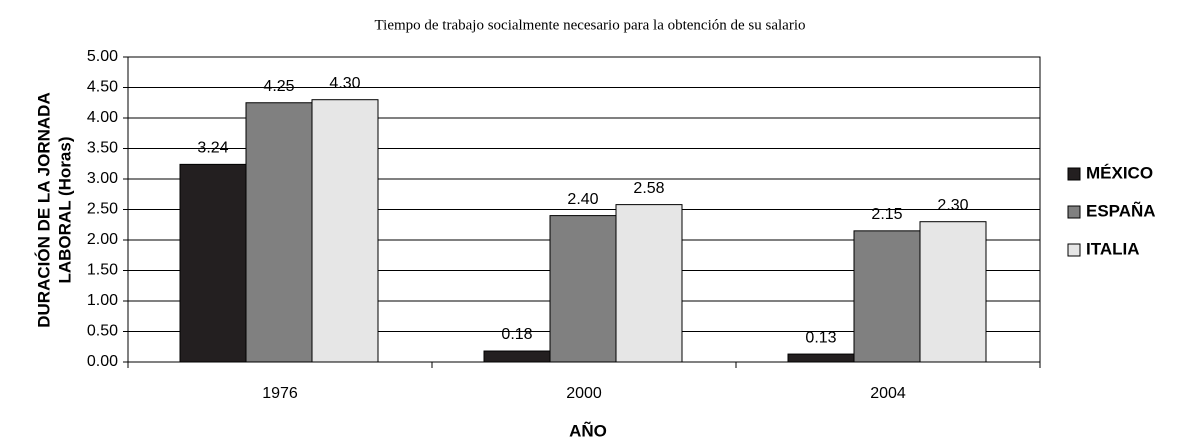 The image size is (1177, 445). I want to click on y-tick-label: 1.00, so click(102, 300).